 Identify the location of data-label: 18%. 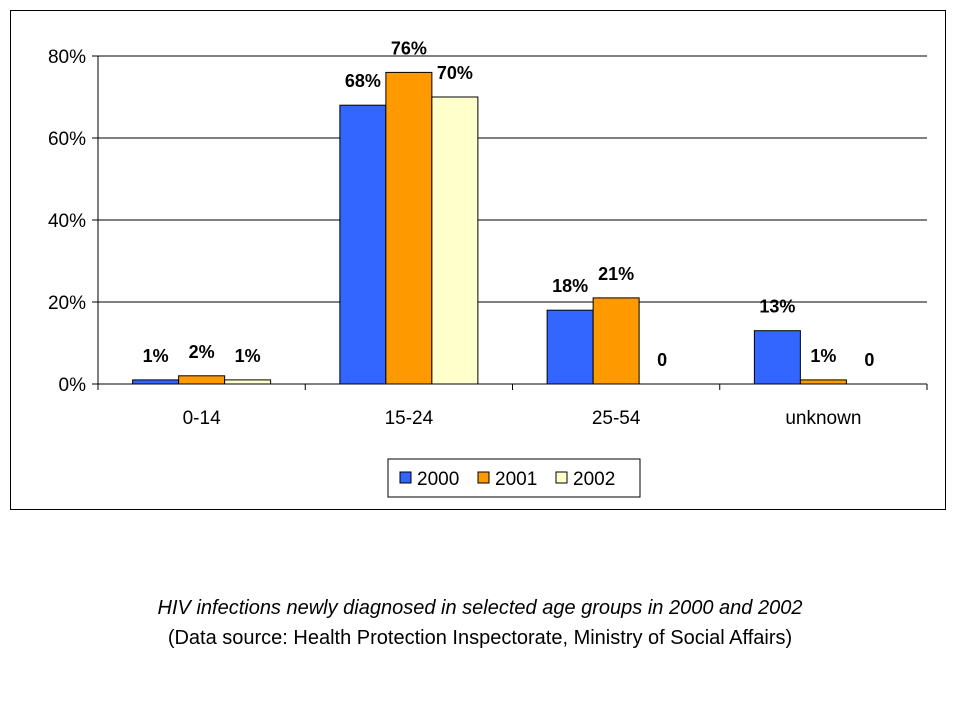
(570, 286).